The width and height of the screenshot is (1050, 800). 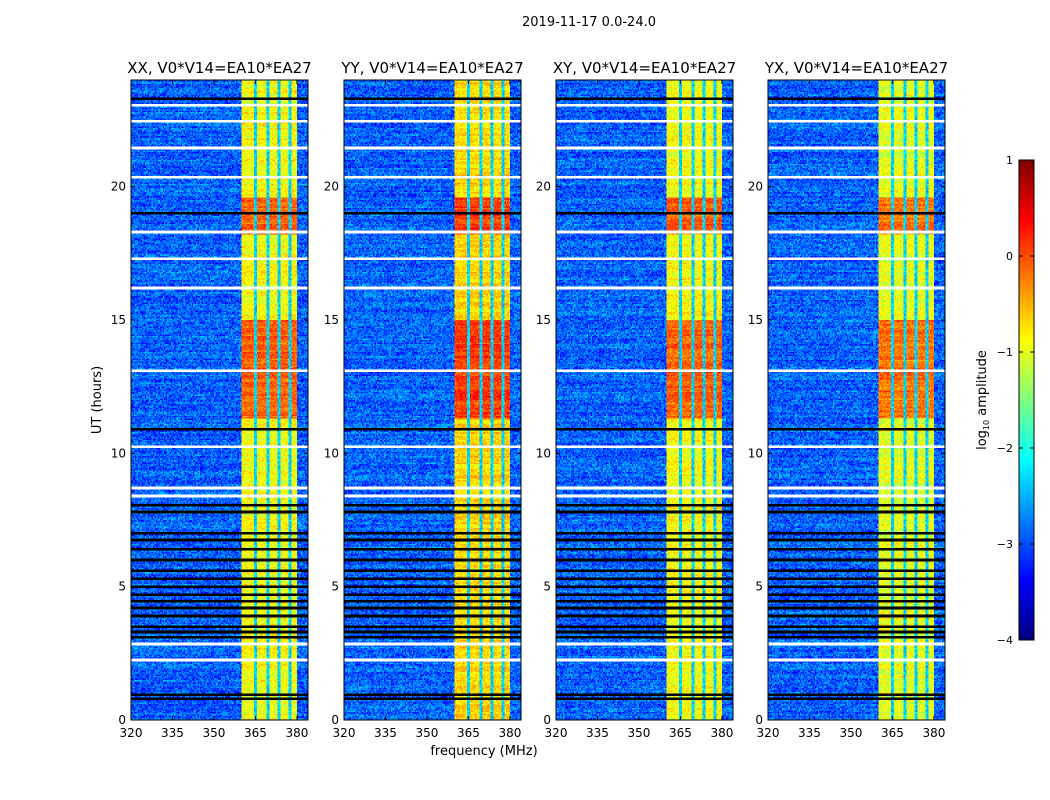 What do you see at coordinates (219, 68) in the screenshot?
I see `panel-title: XX, V0*V14=EA10*EA27` at bounding box center [219, 68].